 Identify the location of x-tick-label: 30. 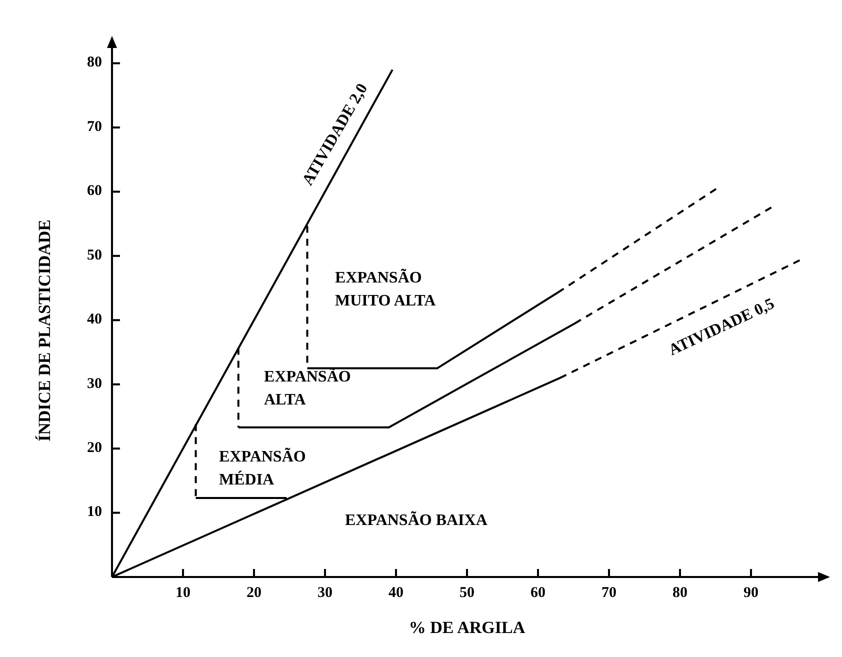
(325, 593).